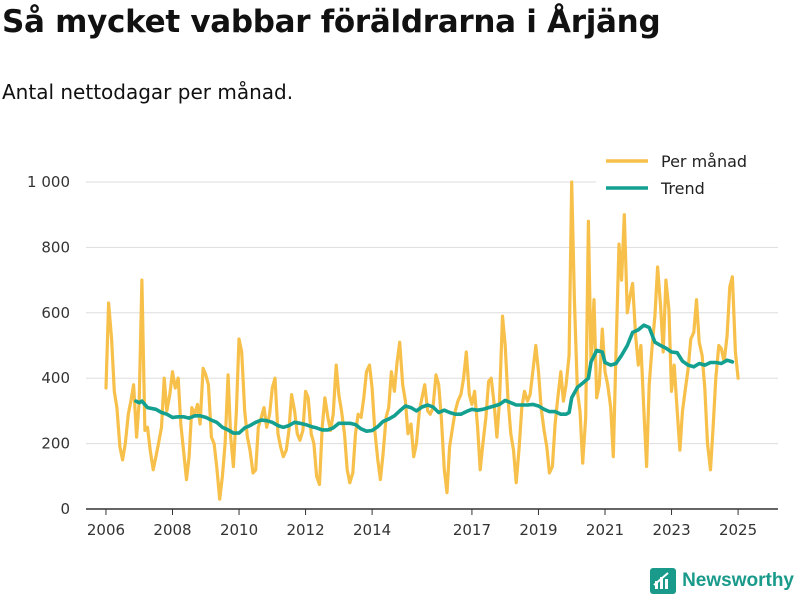 The height and width of the screenshot is (600, 800). Describe the element at coordinates (48, 182) in the screenshot. I see `y-tick-label: 1 000` at that location.